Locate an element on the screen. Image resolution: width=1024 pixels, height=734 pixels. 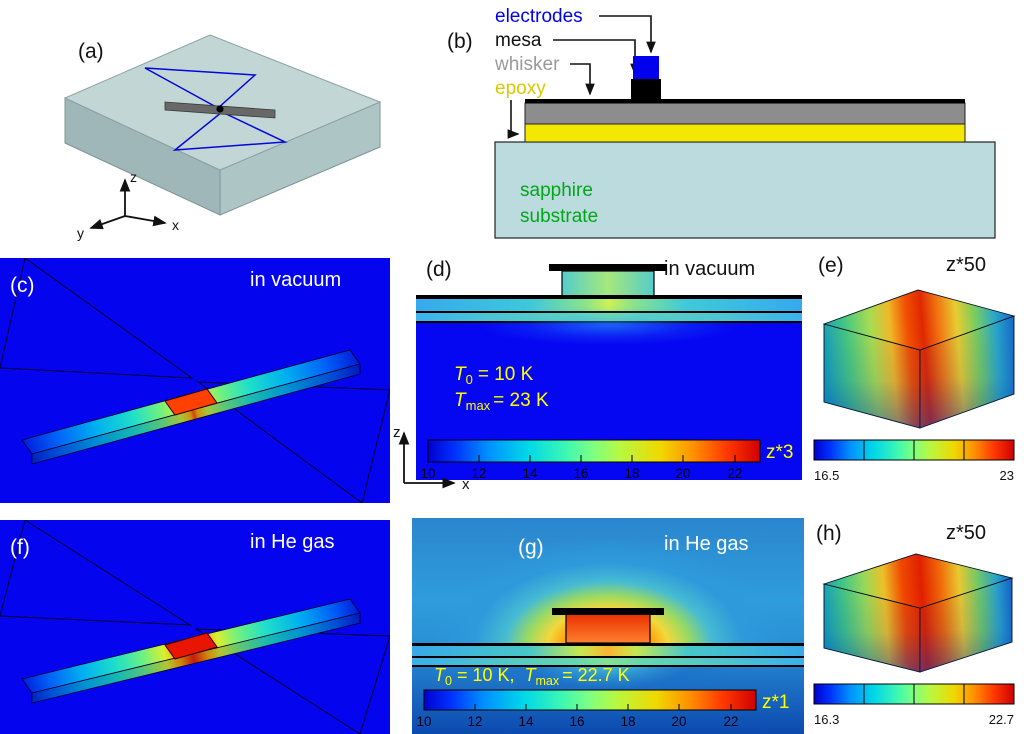
callout-whisker-label: whisker is located at coordinates (527, 64).